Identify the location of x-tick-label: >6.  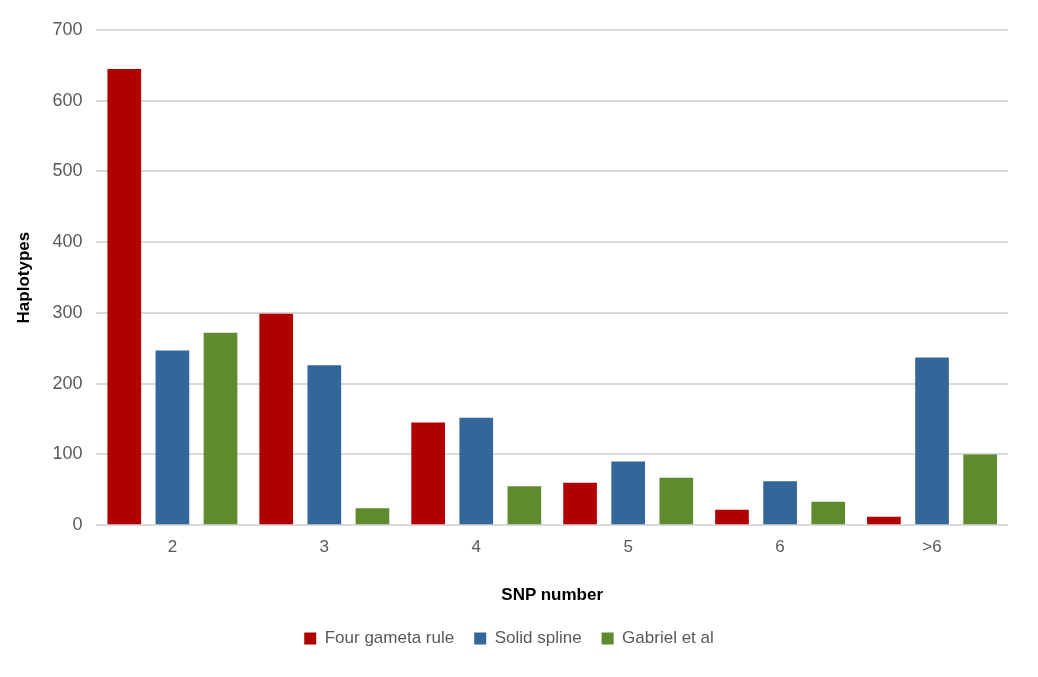
(932, 547).